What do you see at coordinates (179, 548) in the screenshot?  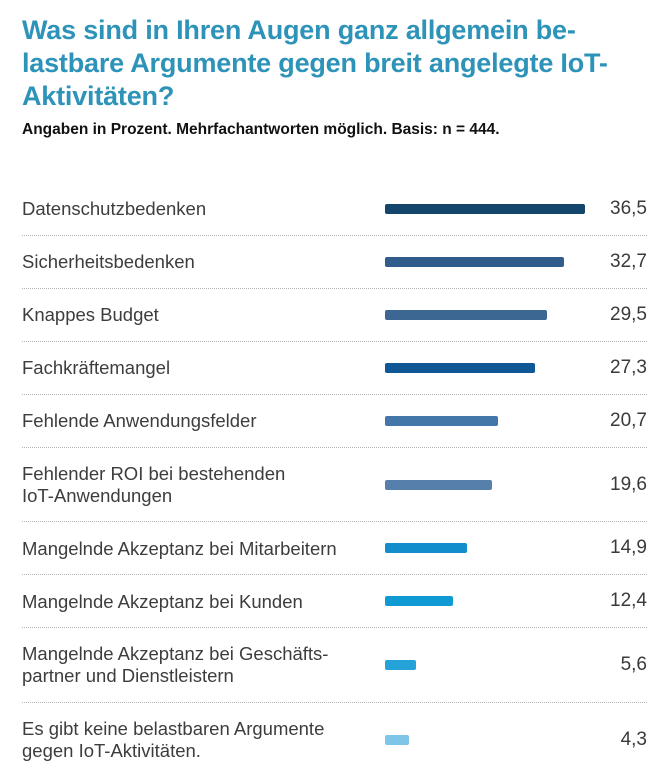 I see `category-label: Mangelnde Akzeptanz bei Mitarbeitern` at bounding box center [179, 548].